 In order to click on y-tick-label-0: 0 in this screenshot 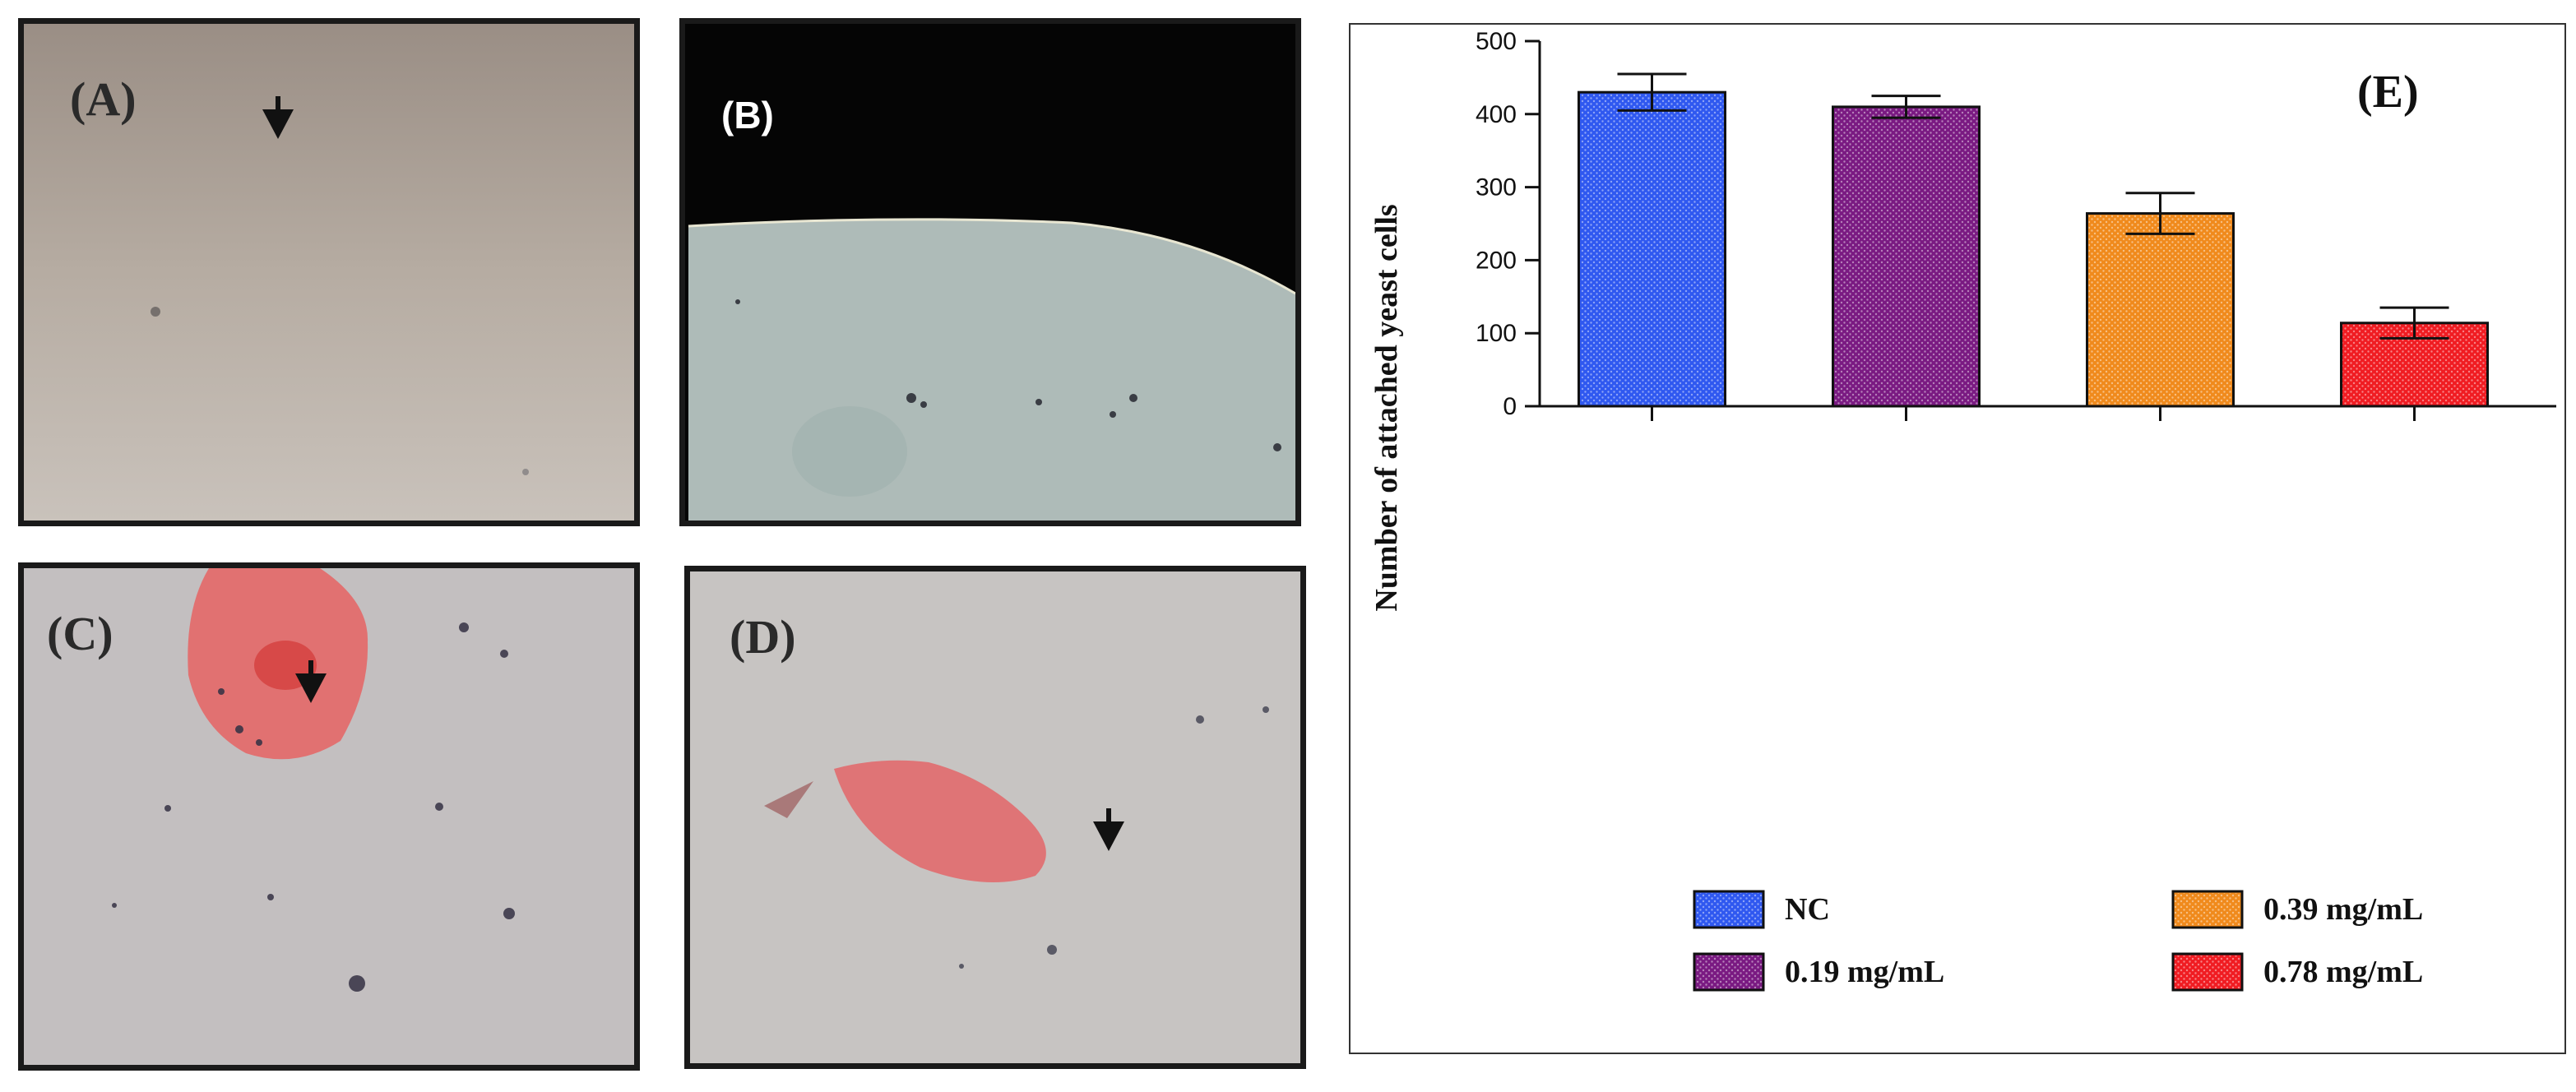, I will do `click(1510, 406)`.